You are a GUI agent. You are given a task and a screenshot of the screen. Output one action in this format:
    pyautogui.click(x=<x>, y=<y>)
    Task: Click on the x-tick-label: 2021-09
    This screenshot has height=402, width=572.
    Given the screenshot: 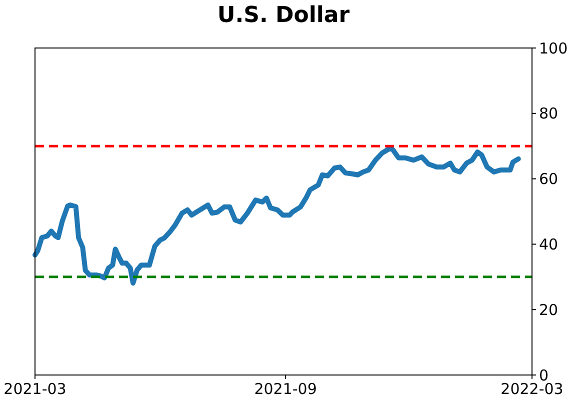 What is the action you would take?
    pyautogui.click(x=285, y=389)
    